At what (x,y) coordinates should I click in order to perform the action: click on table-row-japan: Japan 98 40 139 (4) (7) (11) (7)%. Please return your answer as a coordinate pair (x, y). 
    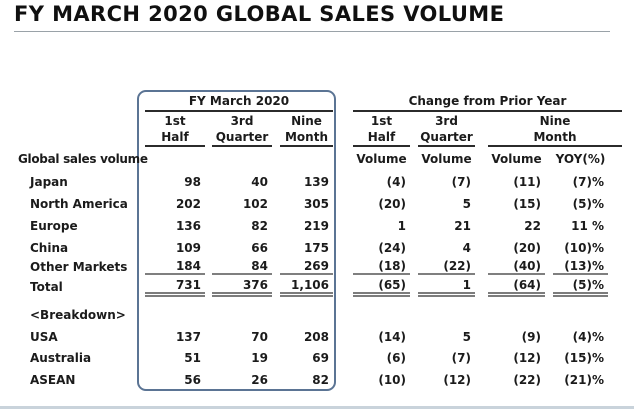
    Looking at the image, I should click on (317, 182).